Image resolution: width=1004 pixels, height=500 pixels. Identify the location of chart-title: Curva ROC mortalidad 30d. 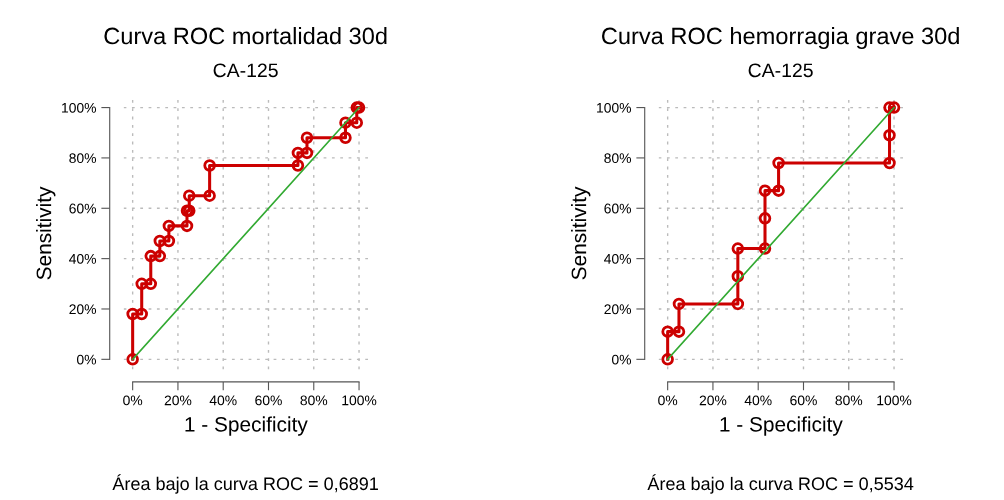
(245, 36).